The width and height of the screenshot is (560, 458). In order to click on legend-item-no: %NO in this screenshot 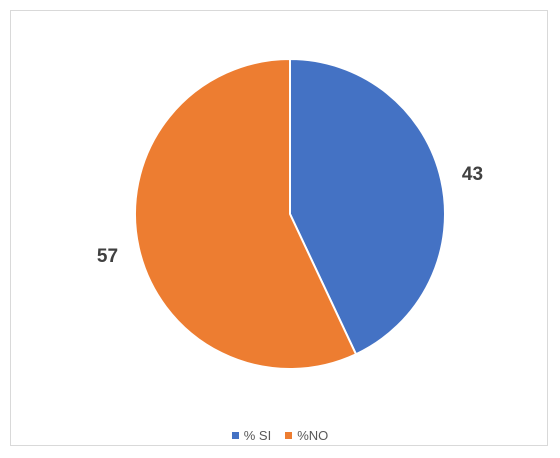, I will do `click(306, 435)`.